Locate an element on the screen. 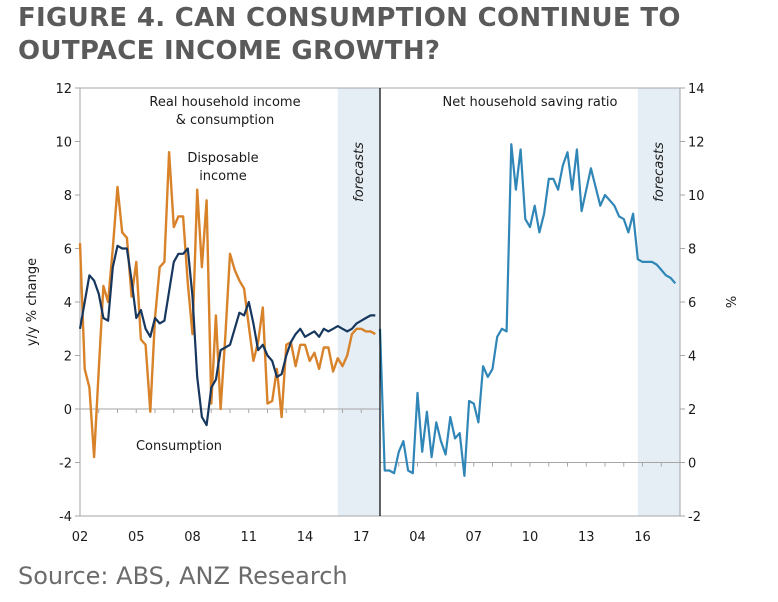 The image size is (778, 602). y-tick-label-left: -4 is located at coordinates (65, 517).